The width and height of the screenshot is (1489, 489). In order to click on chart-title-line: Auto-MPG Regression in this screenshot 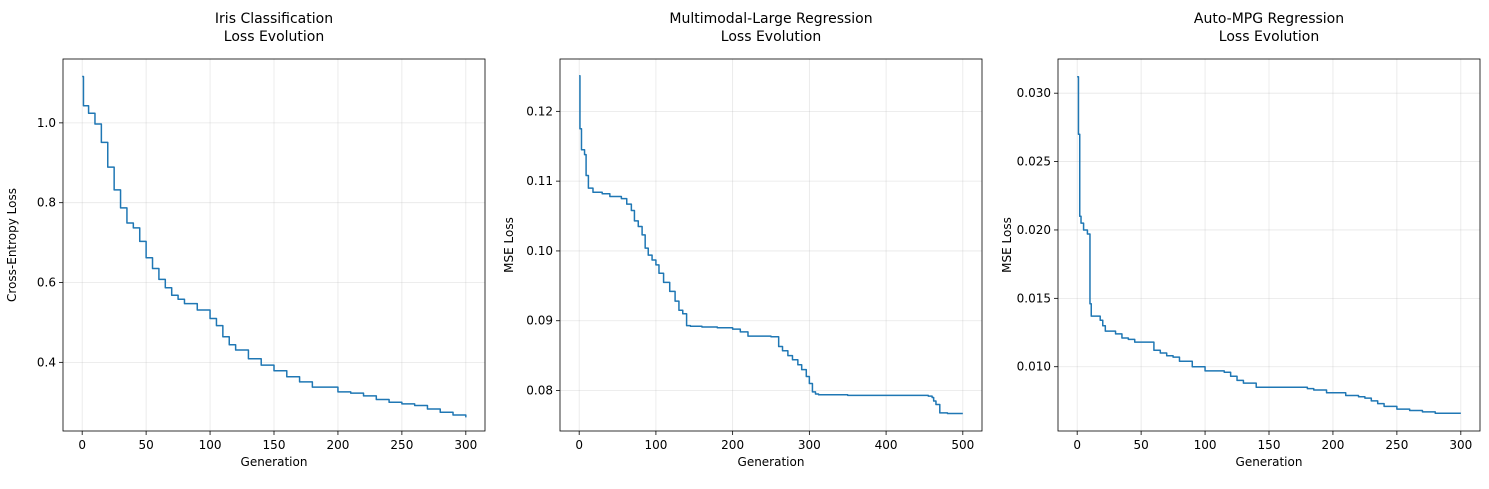, I will do `click(1269, 19)`.